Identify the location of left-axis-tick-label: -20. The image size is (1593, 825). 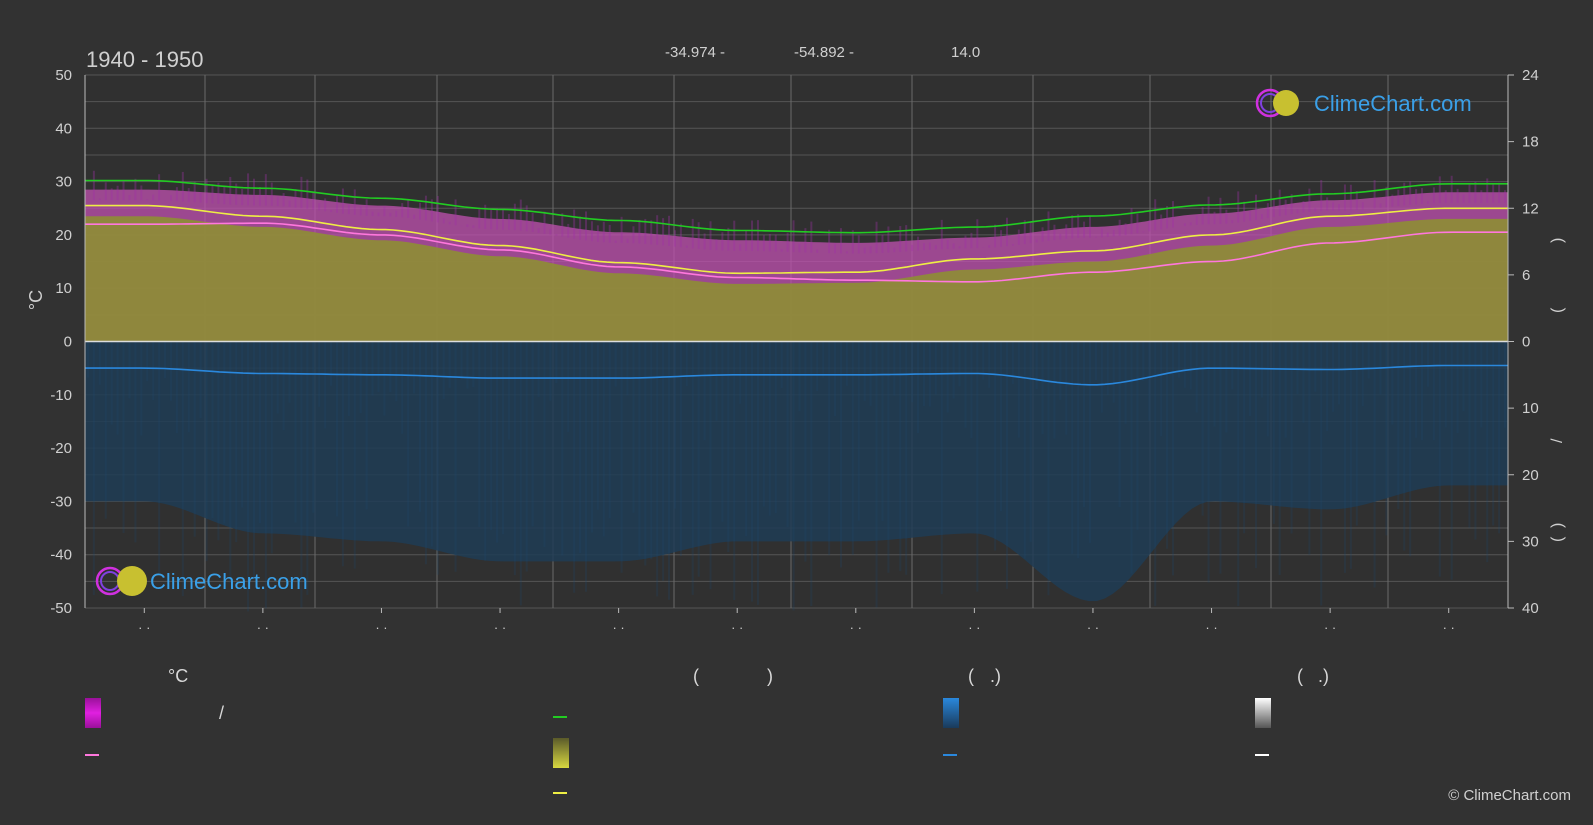
(61, 448).